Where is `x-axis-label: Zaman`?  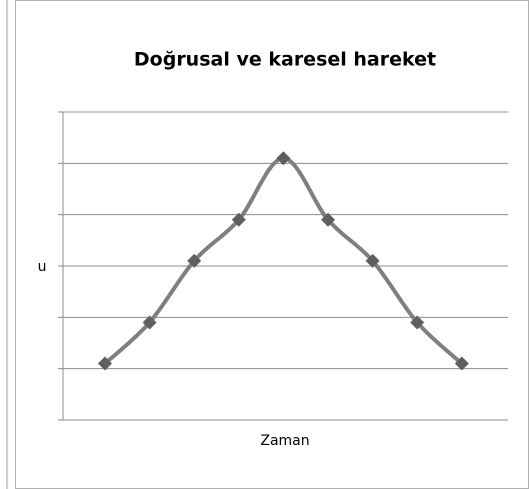
x-axis-label: Zaman is located at coordinates (284, 441).